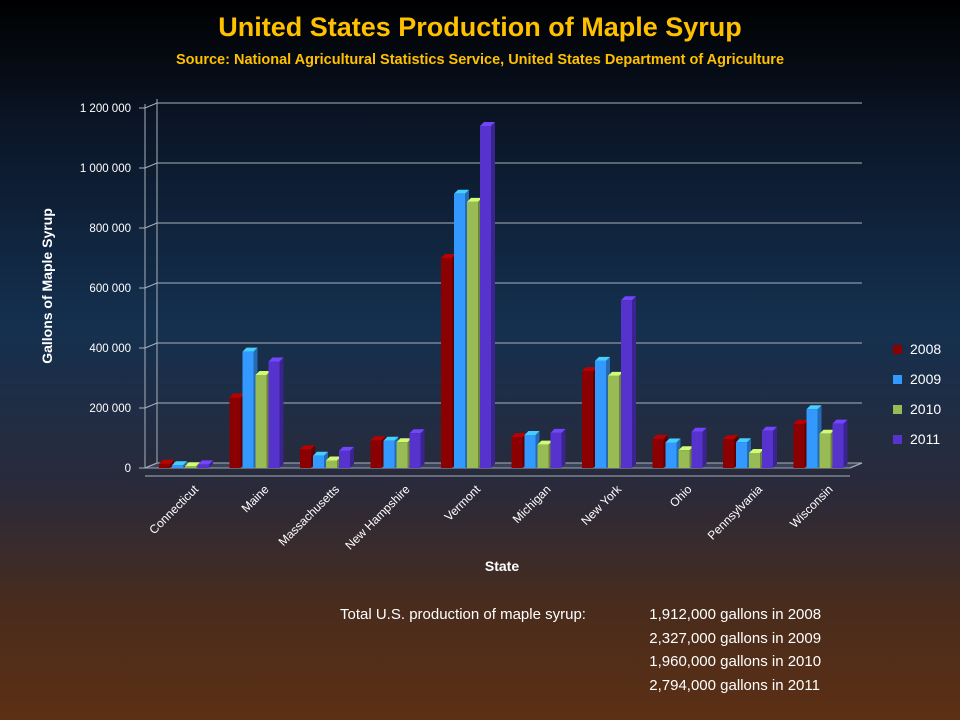 This screenshot has height=720, width=960. What do you see at coordinates (485, 297) in the screenshot?
I see `bar-2011-vermont` at bounding box center [485, 297].